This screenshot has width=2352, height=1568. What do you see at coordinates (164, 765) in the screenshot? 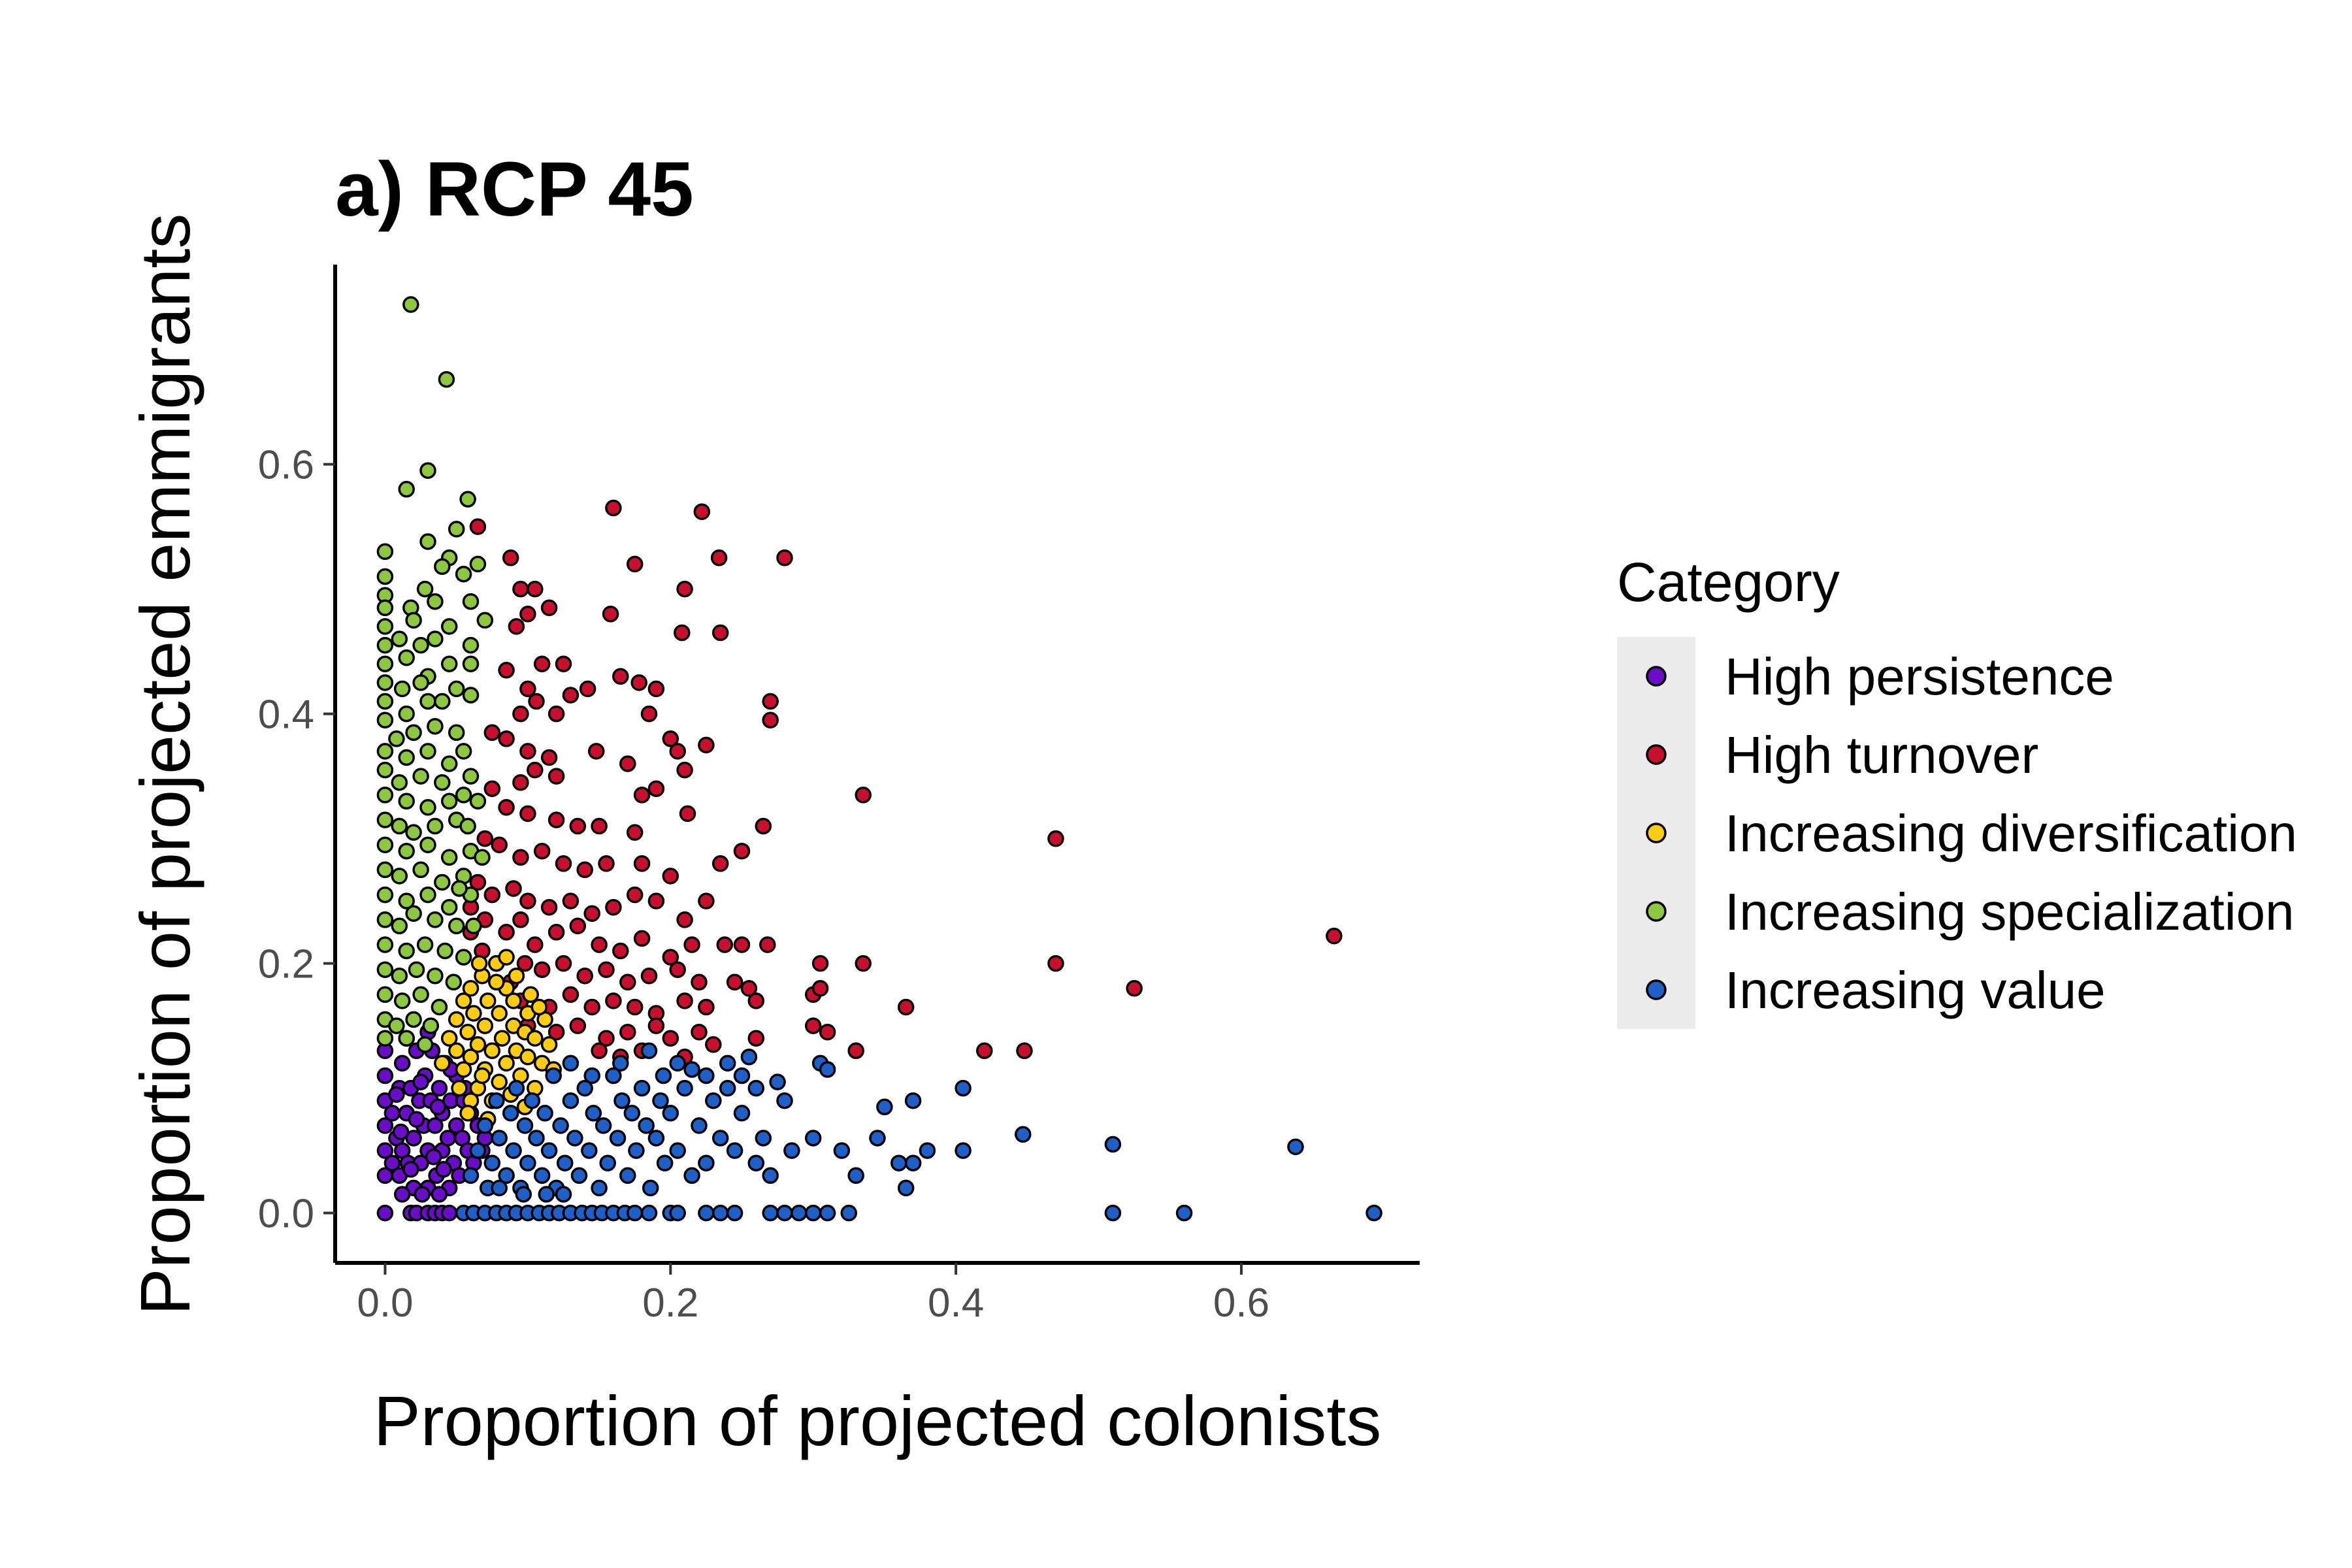
I see `y-axis-title: Proportion of projected emmigrants` at bounding box center [164, 765].